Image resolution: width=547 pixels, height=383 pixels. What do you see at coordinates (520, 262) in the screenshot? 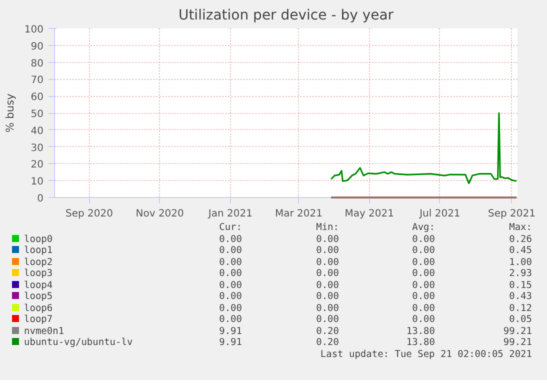
I see `text: 1.00` at bounding box center [520, 262].